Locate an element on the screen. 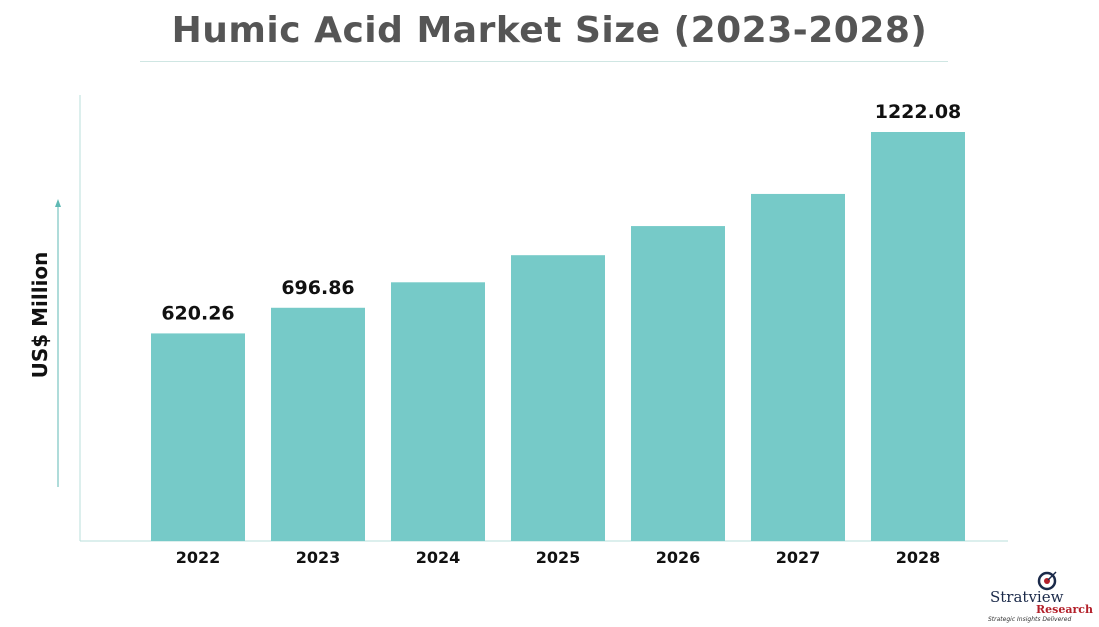  bar-2027 is located at coordinates (798, 367).